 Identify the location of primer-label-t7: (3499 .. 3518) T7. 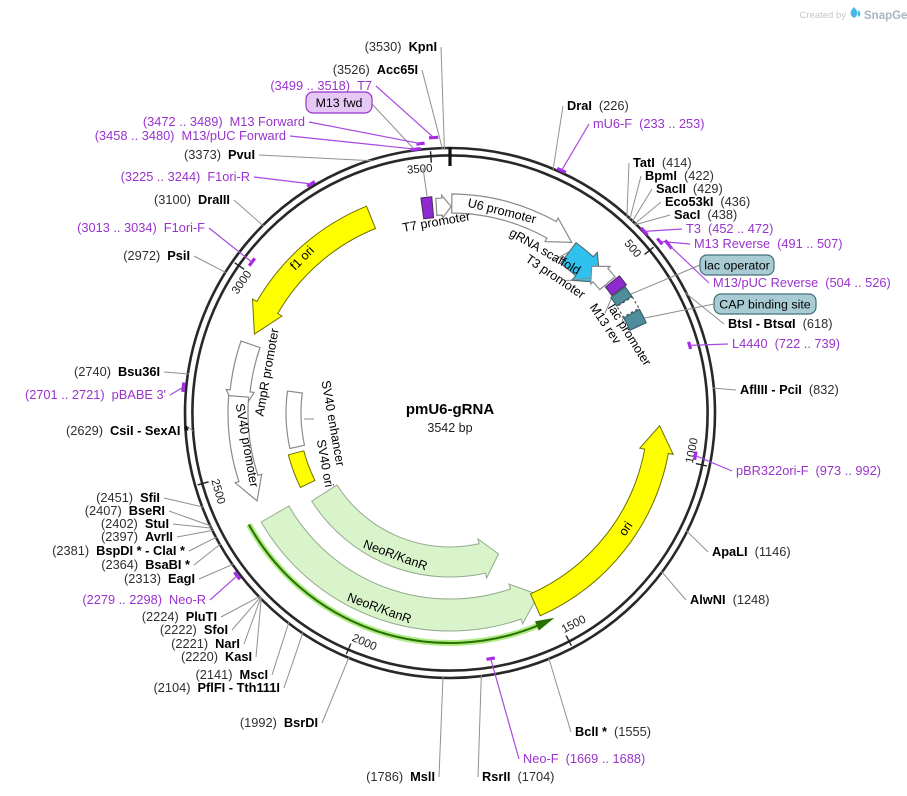
(321, 85).